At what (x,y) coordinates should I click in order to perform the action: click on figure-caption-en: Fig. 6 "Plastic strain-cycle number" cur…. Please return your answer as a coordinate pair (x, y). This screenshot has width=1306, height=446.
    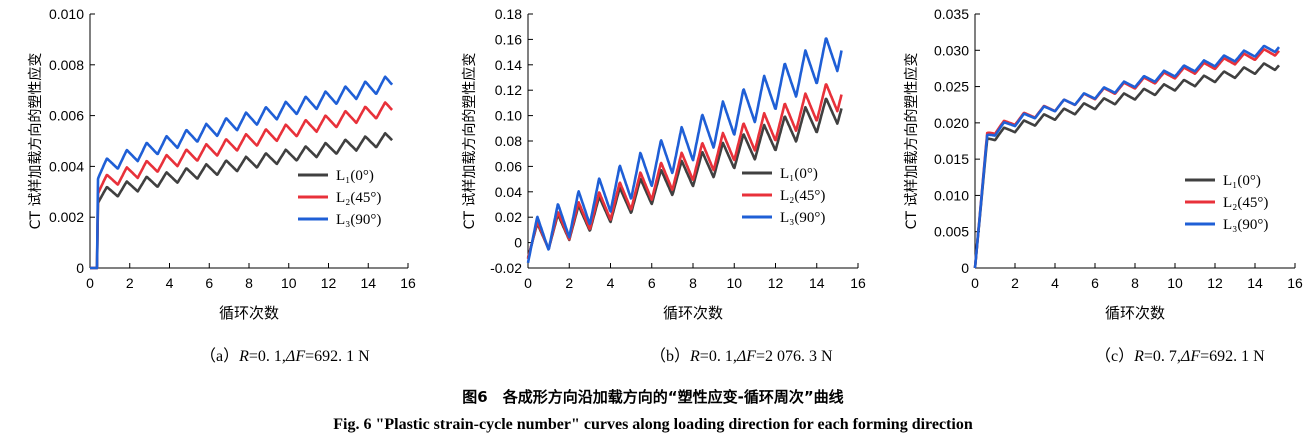
    Looking at the image, I should click on (653, 424).